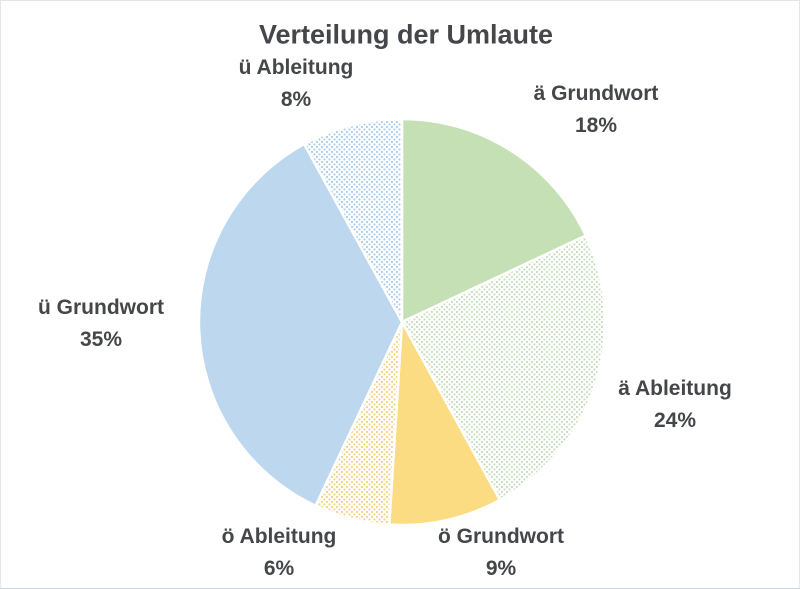  What do you see at coordinates (279, 553) in the screenshot?
I see `slice-label-o-ableitung: ö Ableitung 6%` at bounding box center [279, 553].